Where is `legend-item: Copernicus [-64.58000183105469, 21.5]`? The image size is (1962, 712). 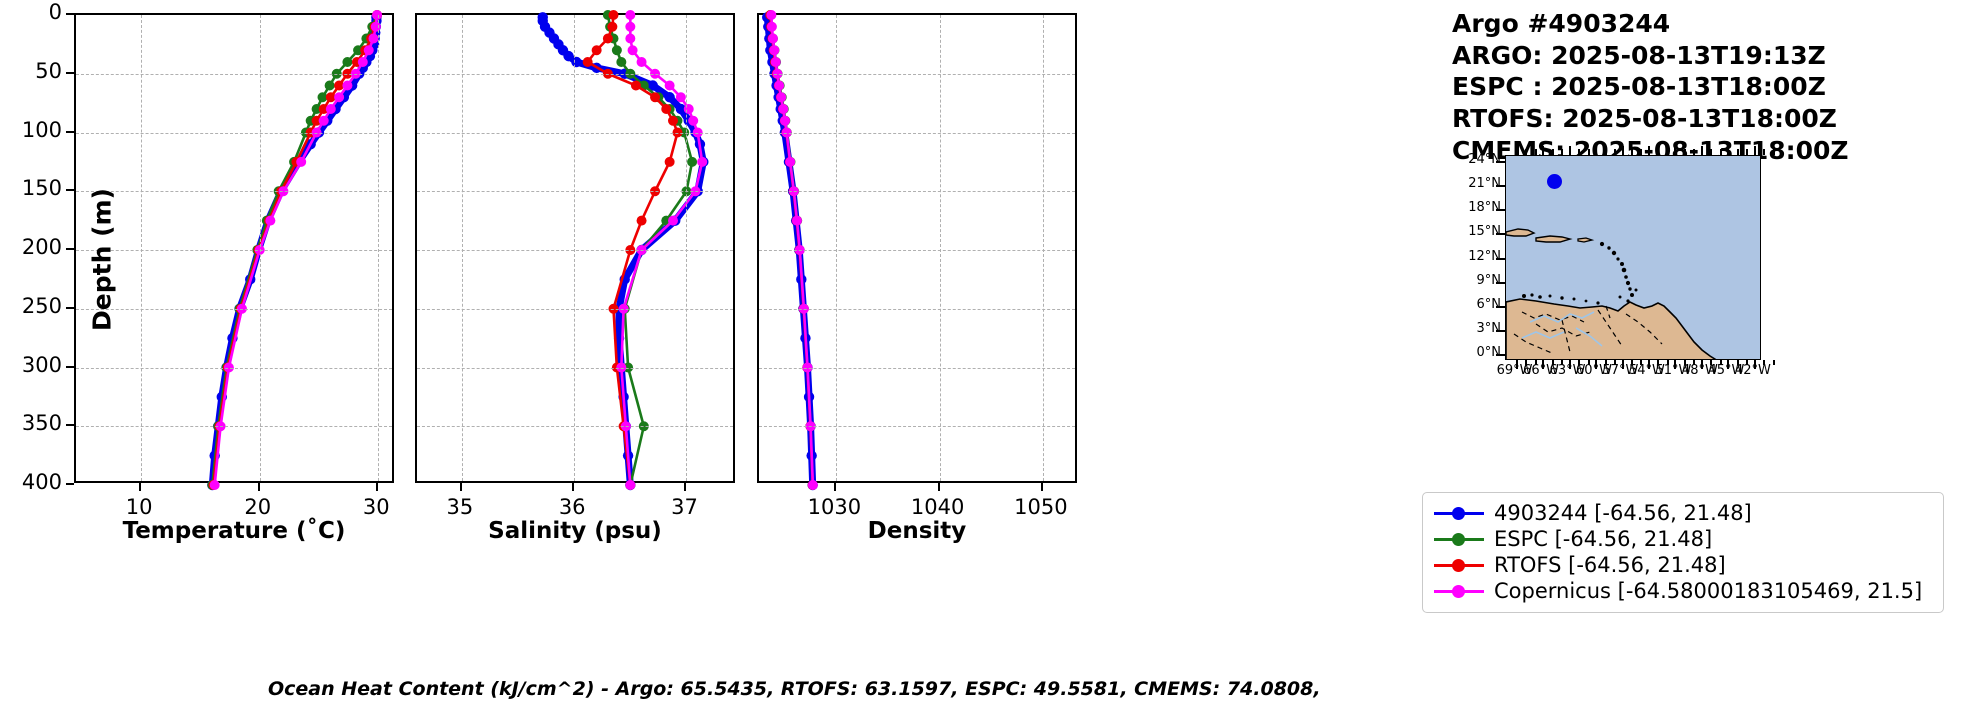 legend-item: Copernicus [-64.58000183105469, 21.5] is located at coordinates (1683, 591).